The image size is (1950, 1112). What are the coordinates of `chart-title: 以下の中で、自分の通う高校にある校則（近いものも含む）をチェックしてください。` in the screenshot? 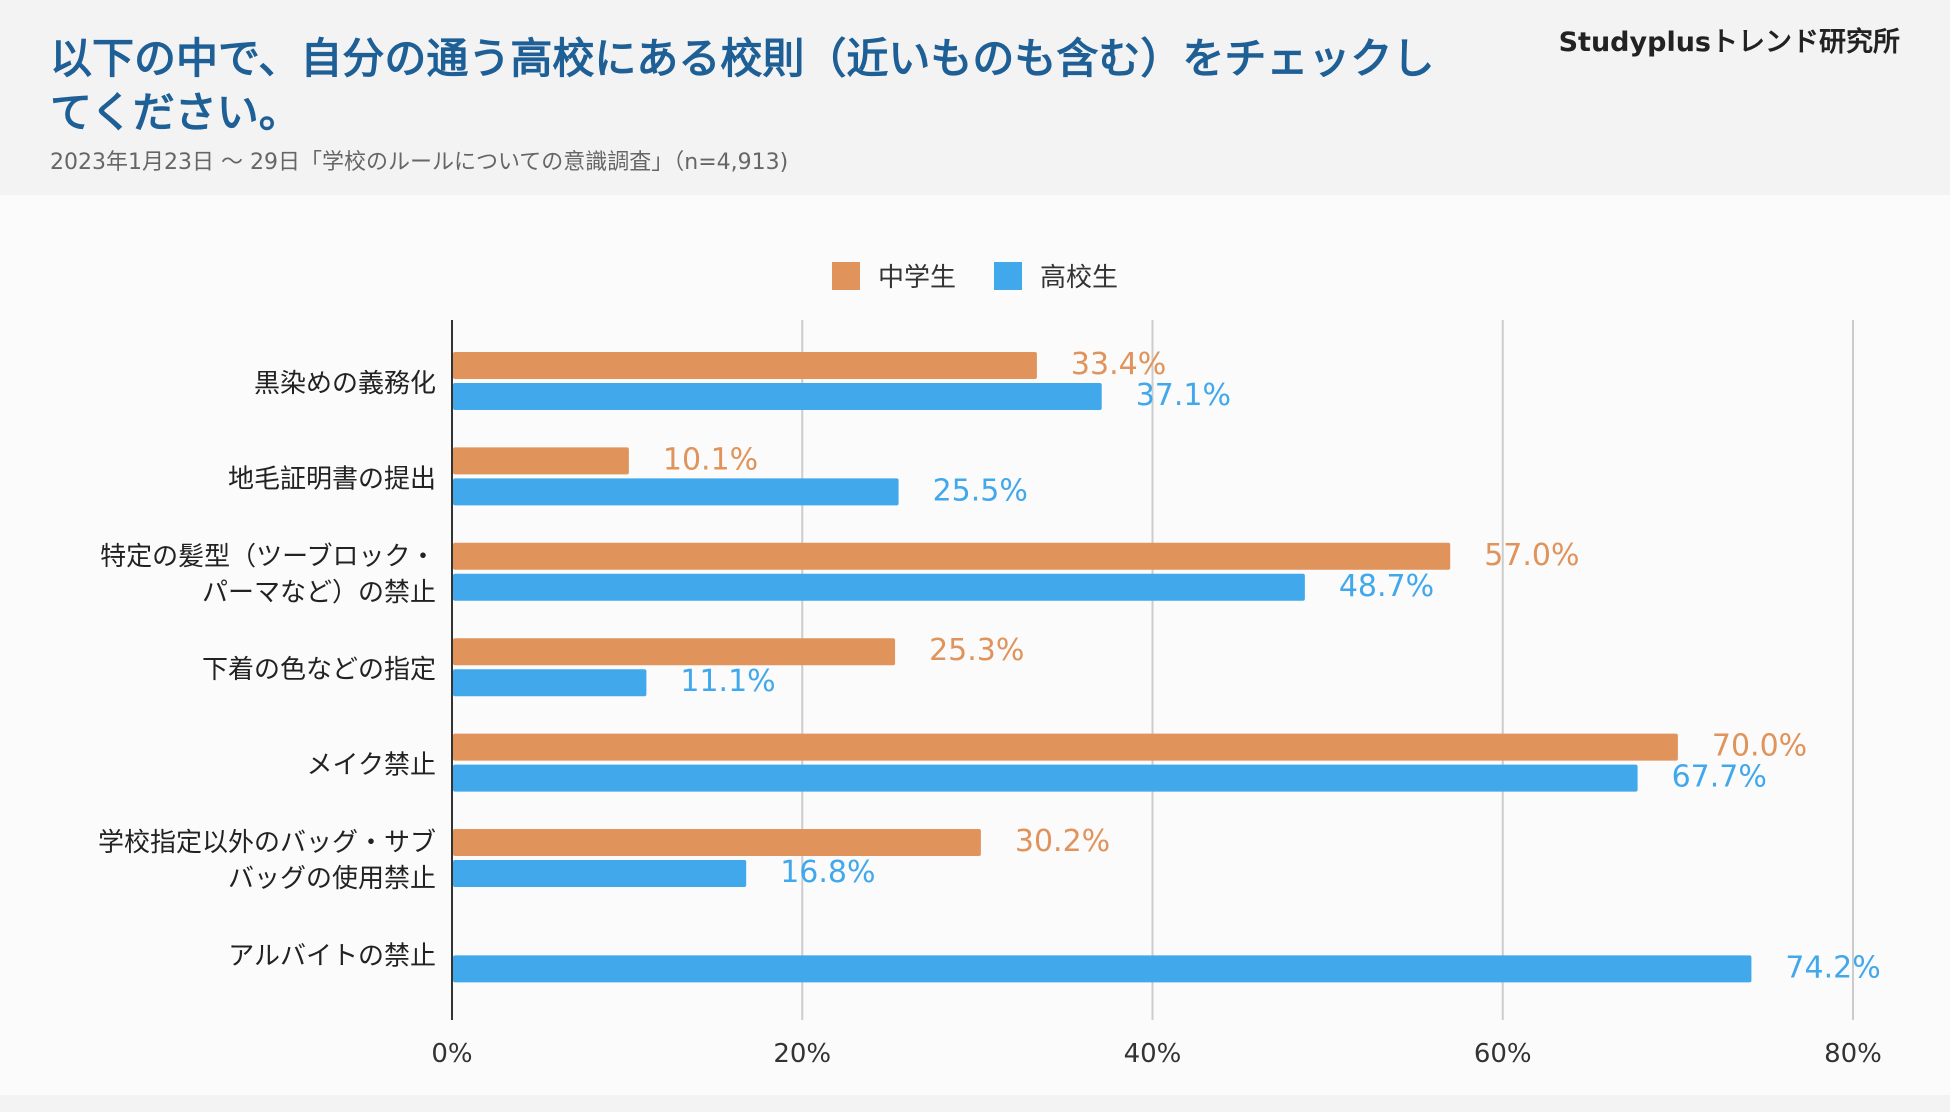 It's located at (742, 85).